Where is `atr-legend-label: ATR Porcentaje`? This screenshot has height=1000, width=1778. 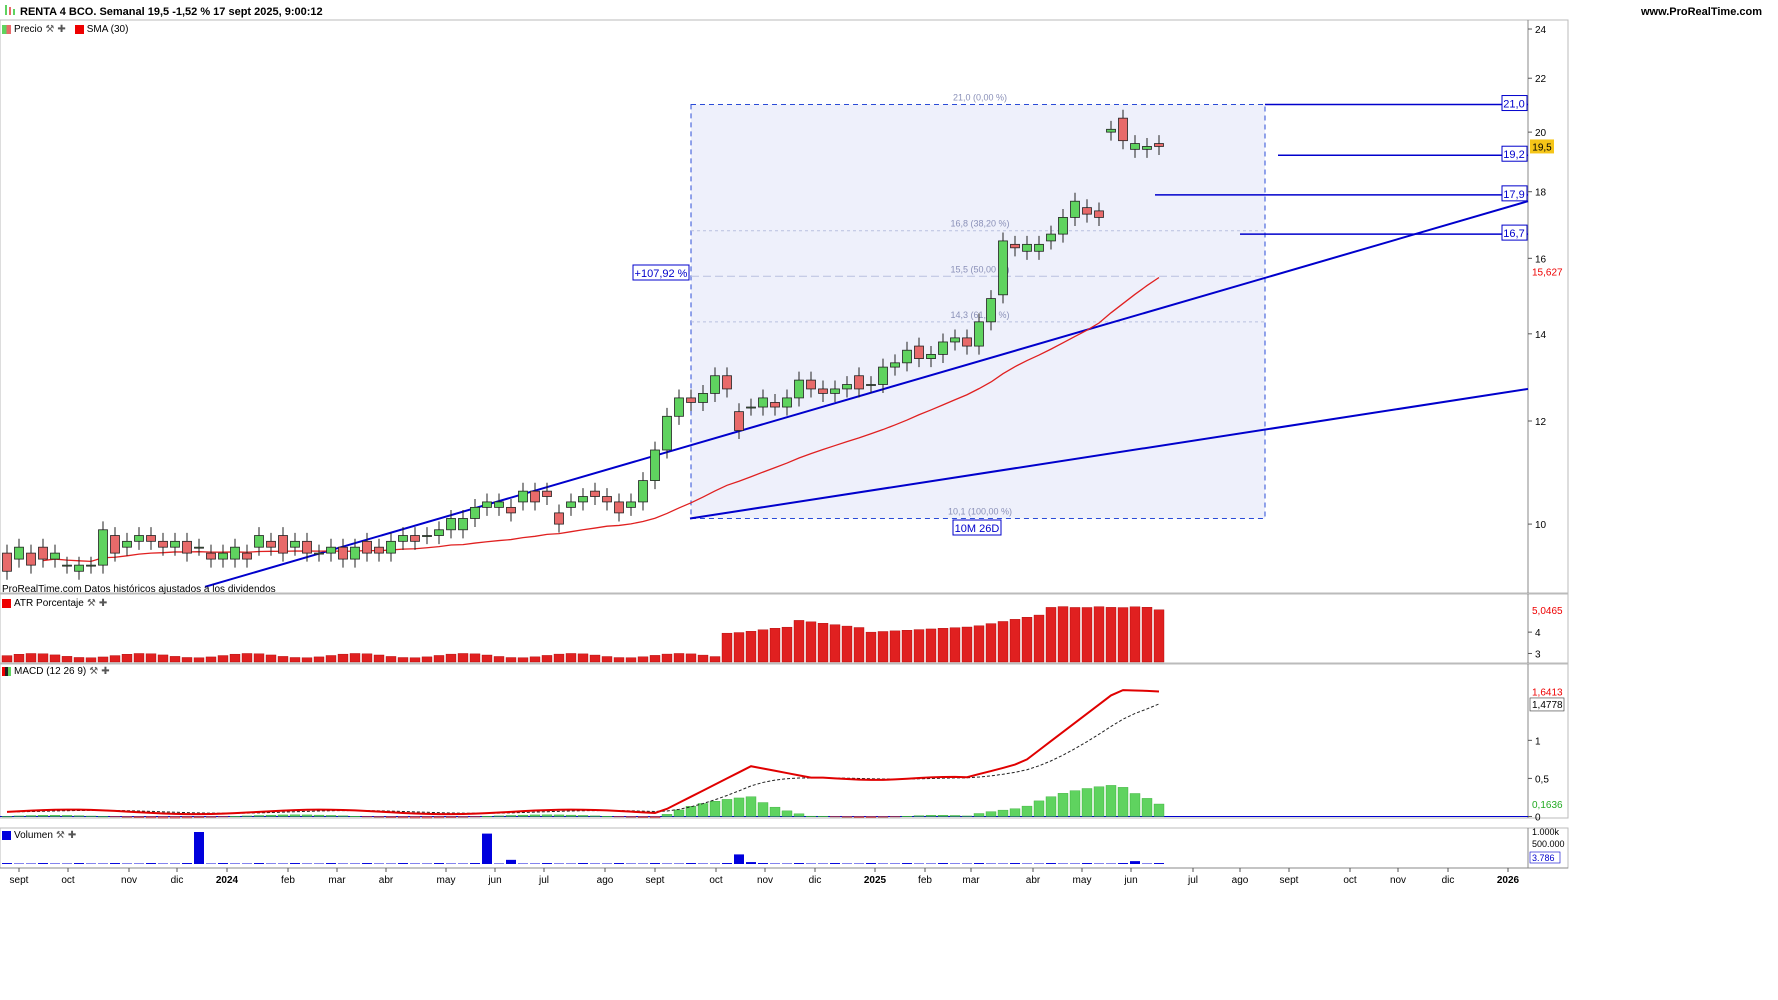
atr-legend-label: ATR Porcentaje is located at coordinates (49, 603).